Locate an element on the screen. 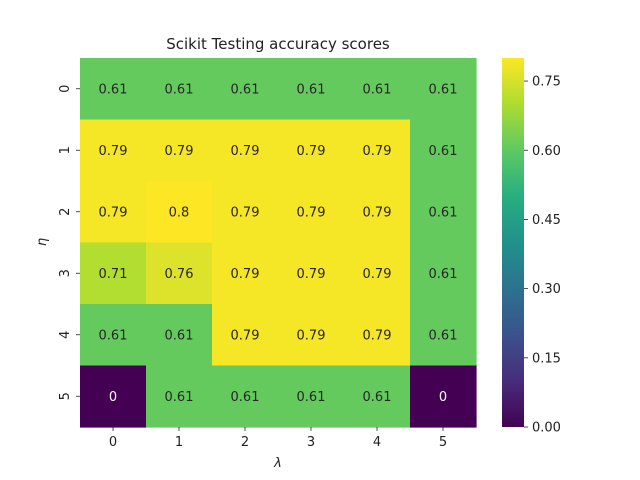 The width and height of the screenshot is (640, 480). colorbar-tick-label: 0.60 is located at coordinates (546, 151).